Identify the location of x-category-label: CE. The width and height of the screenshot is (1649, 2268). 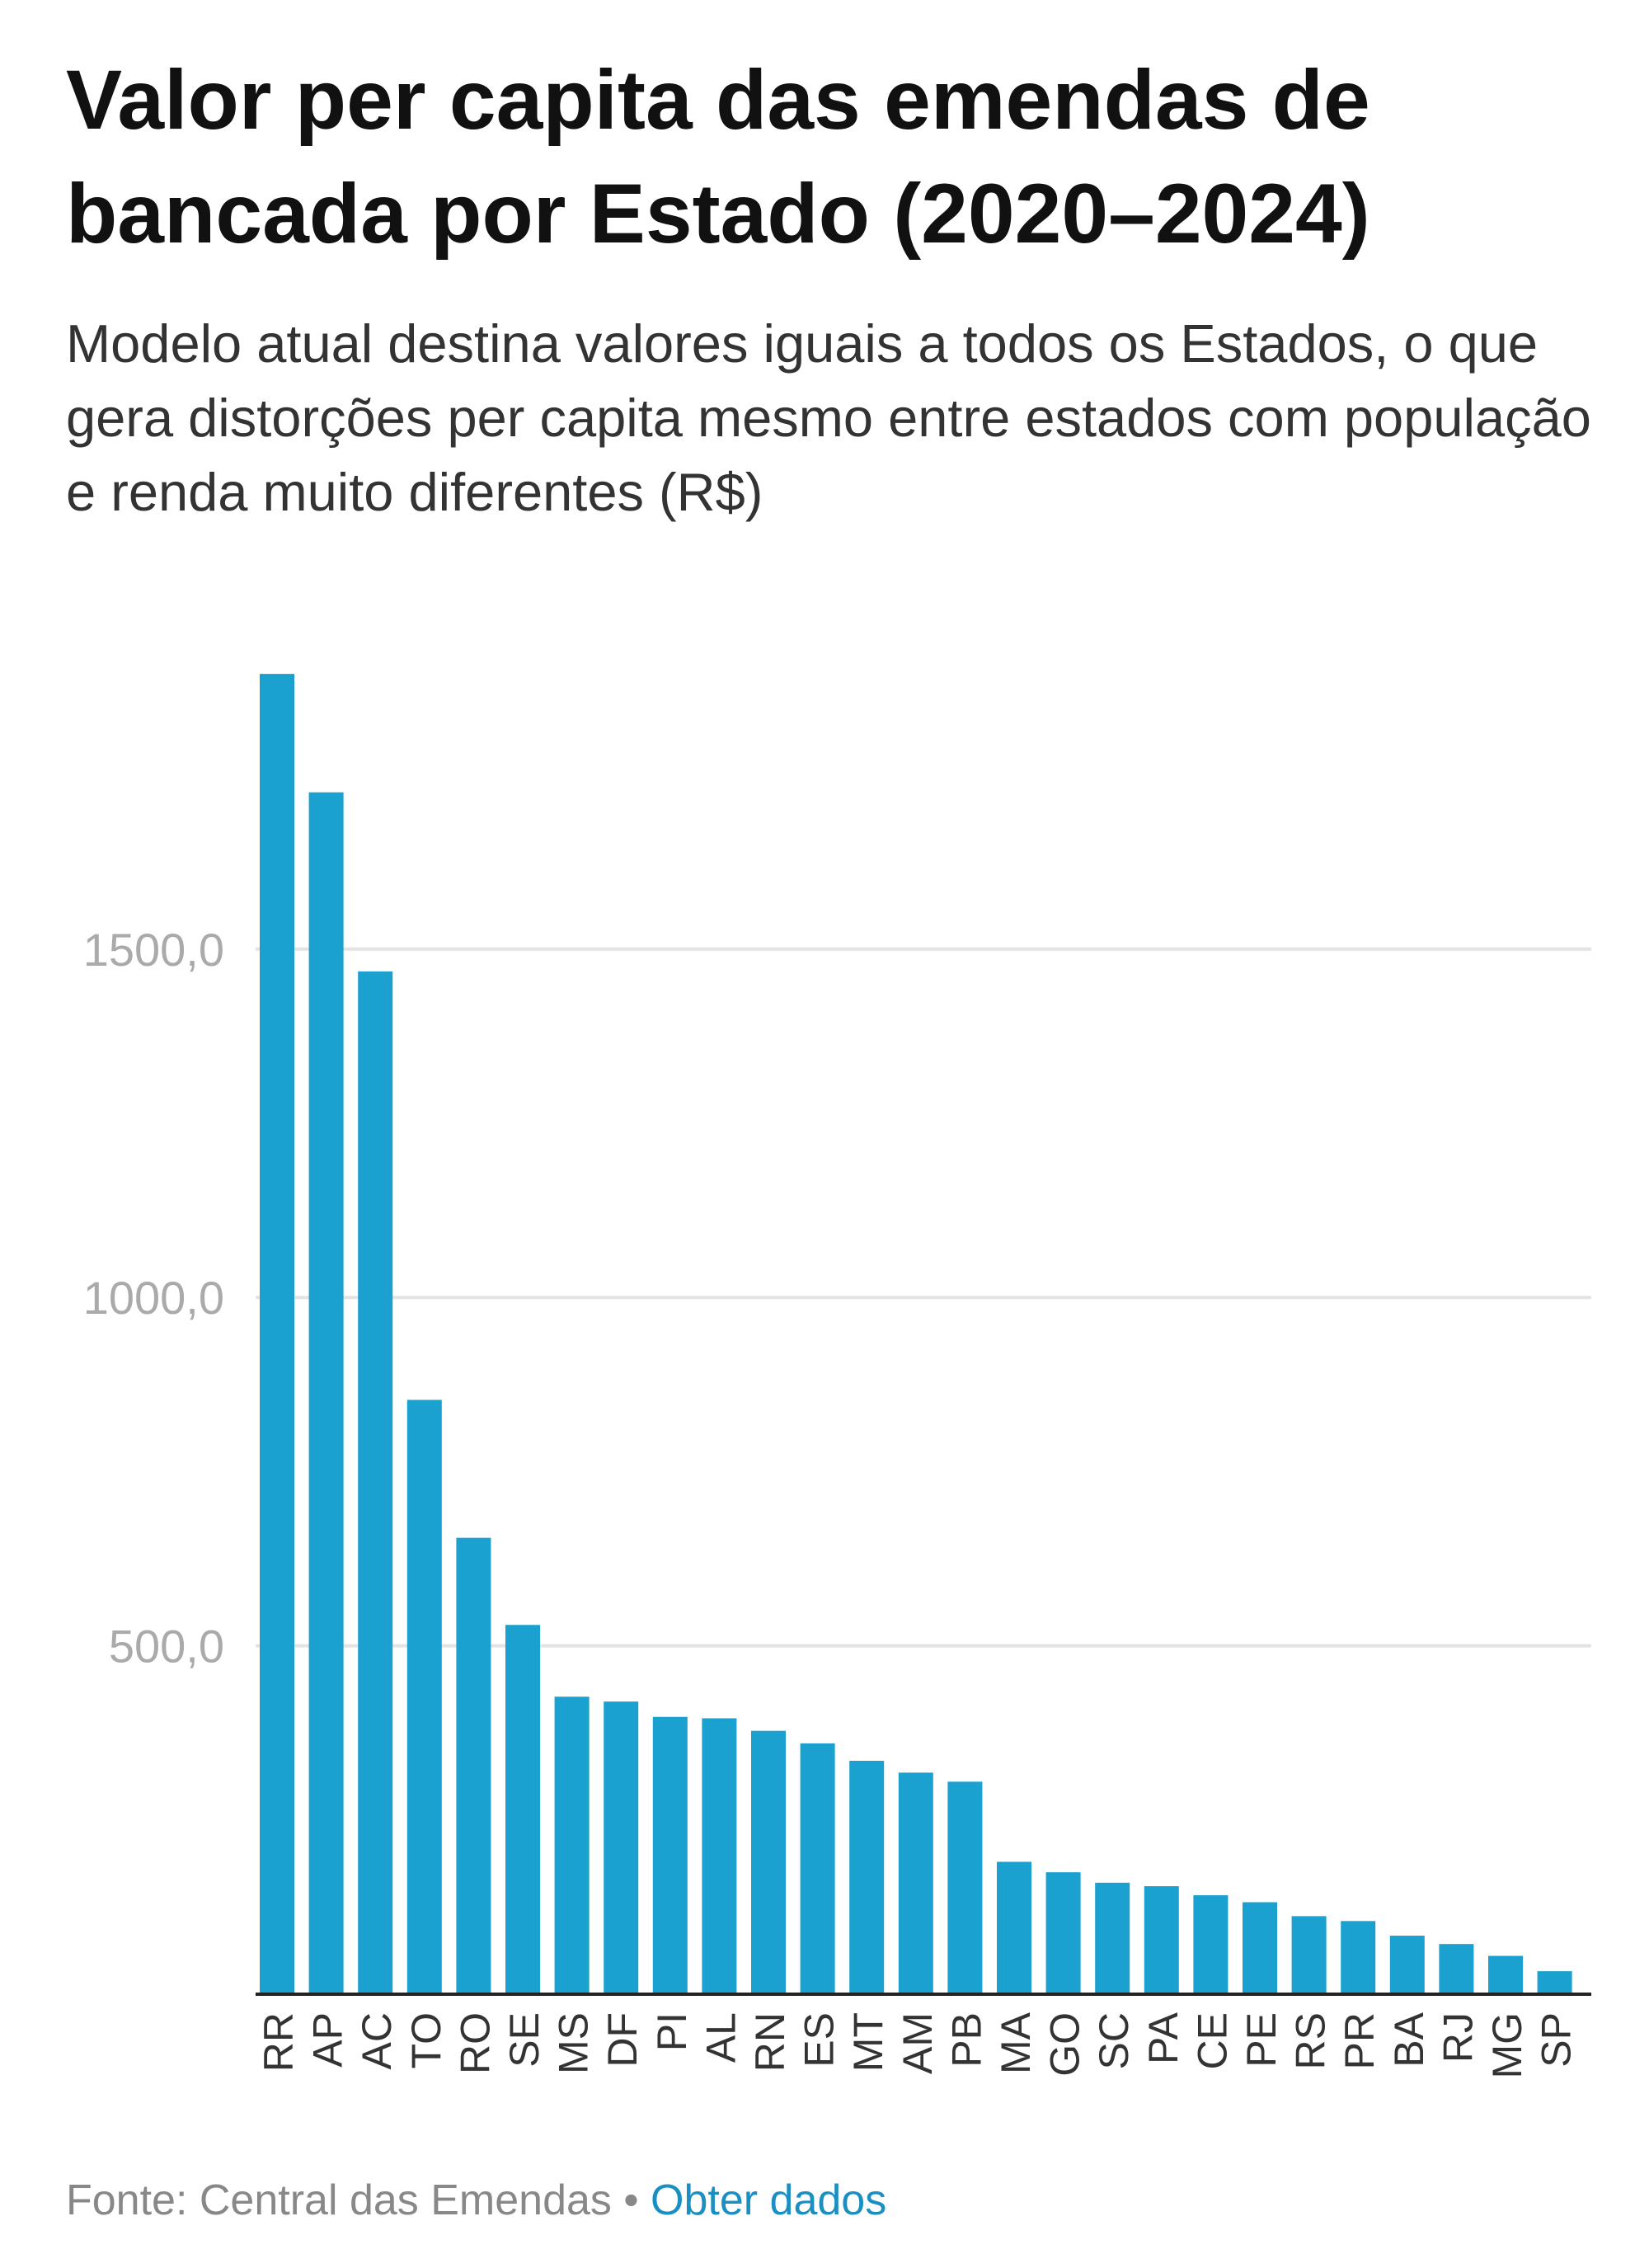
(1212, 2040).